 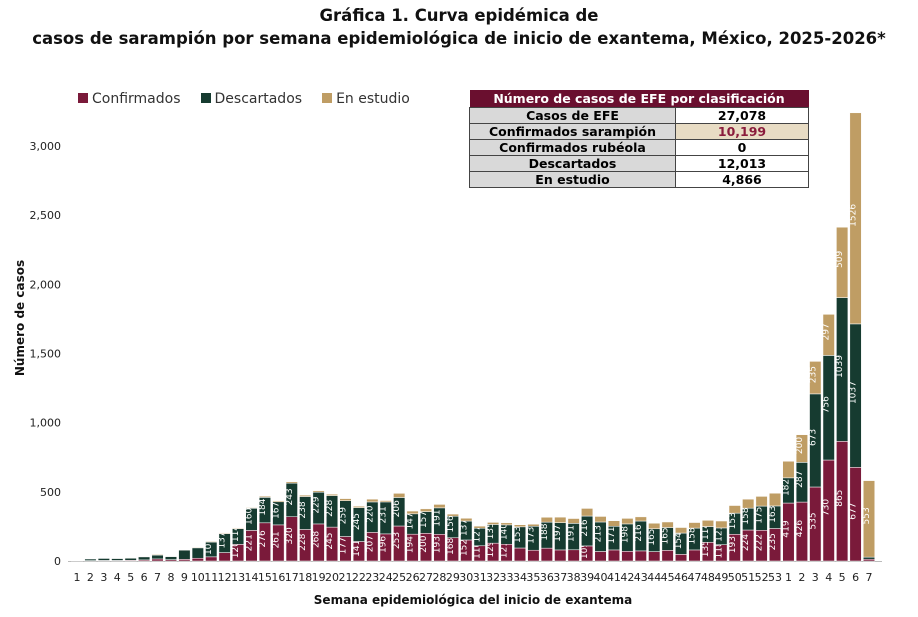 I want to click on data-label: 141, so click(x=357, y=548).